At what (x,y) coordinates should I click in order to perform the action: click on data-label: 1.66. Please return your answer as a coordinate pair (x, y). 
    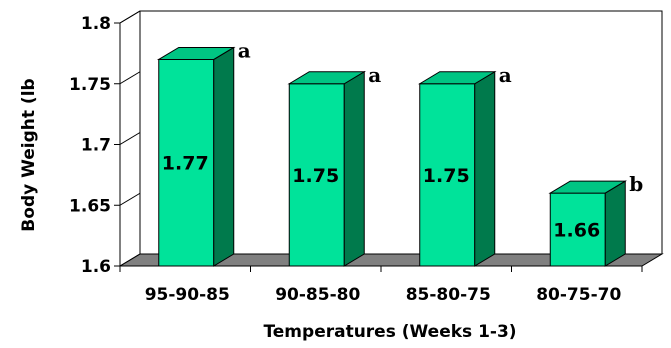
    Looking at the image, I should click on (576, 231).